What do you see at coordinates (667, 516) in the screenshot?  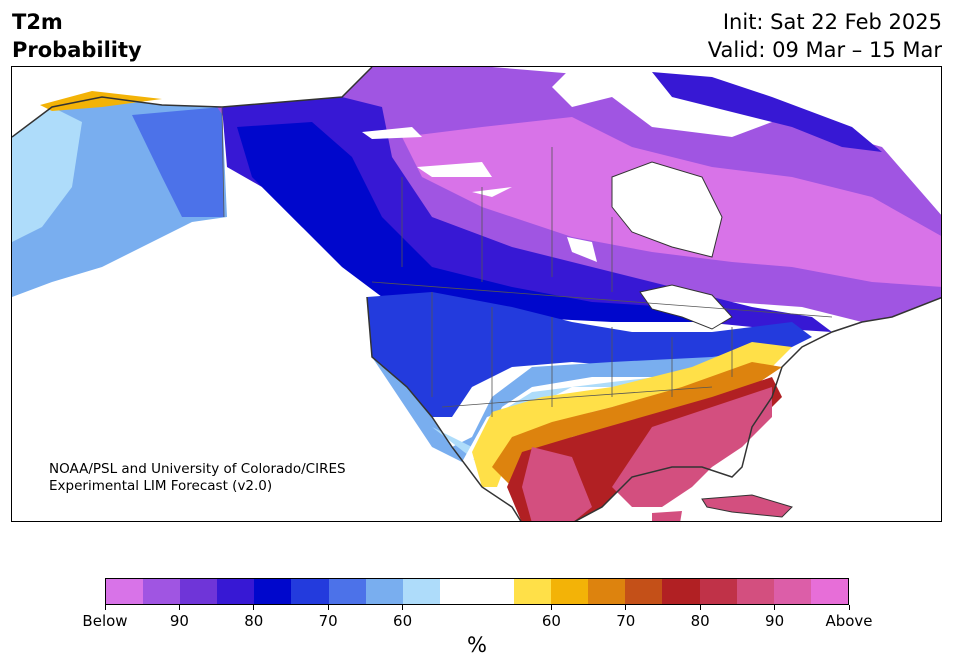 I see `caribbean-island` at bounding box center [667, 516].